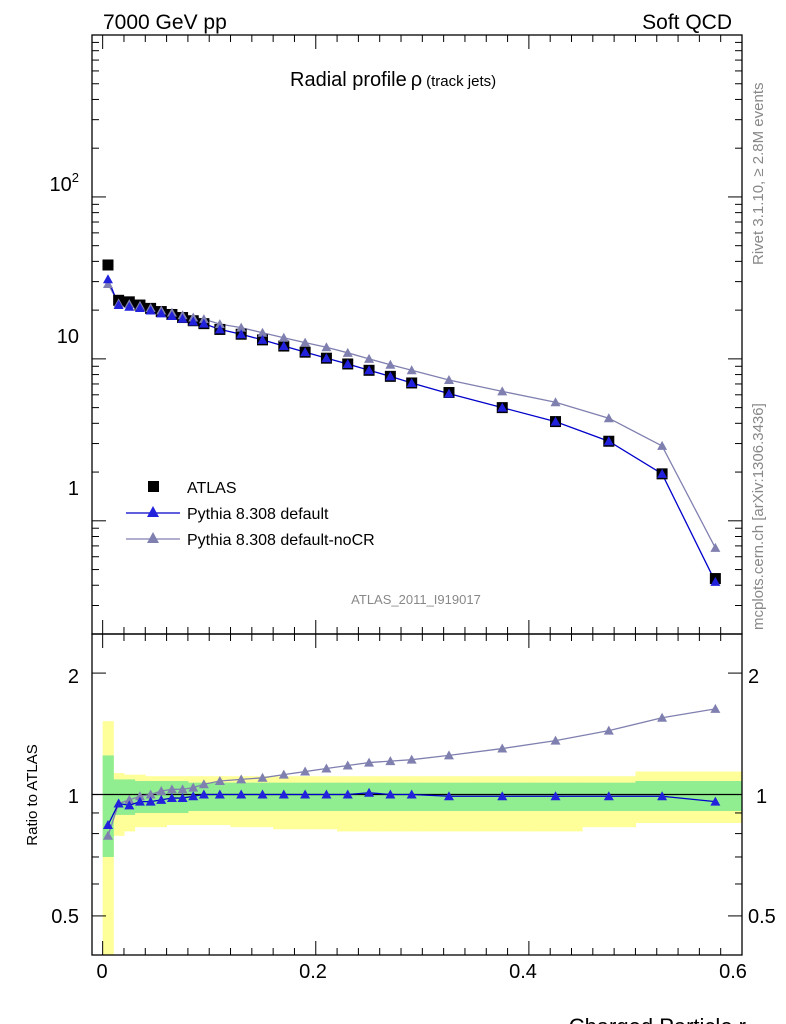  Describe the element at coordinates (32, 794) in the screenshot. I see `ratio-y-axis-label: Ratio to ATLAS` at that location.